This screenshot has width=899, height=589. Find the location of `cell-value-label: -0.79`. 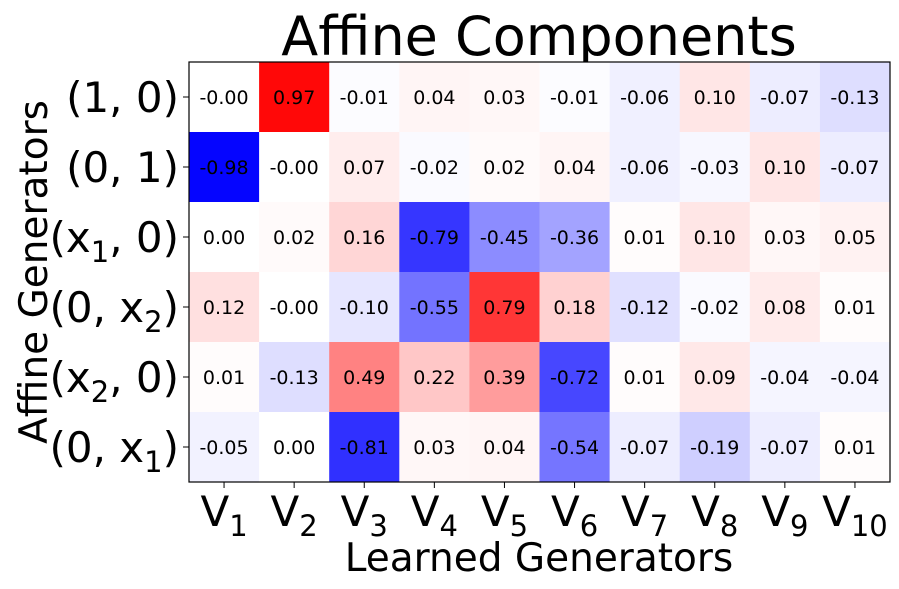

cell-value-label: -0.79 is located at coordinates (434, 238).